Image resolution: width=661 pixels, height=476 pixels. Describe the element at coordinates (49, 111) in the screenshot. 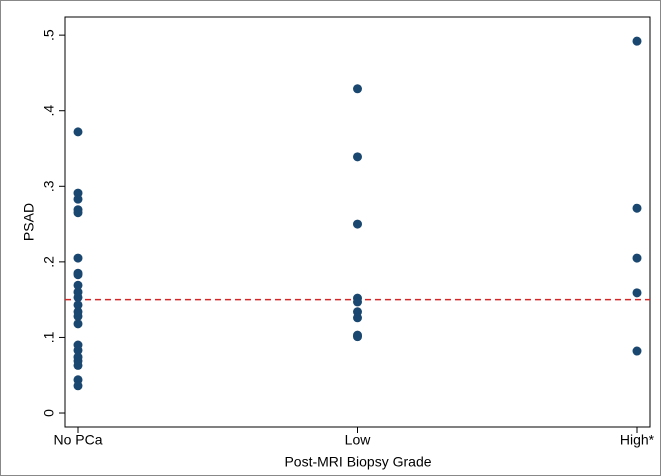

I see `y-tick-label: .4` at that location.